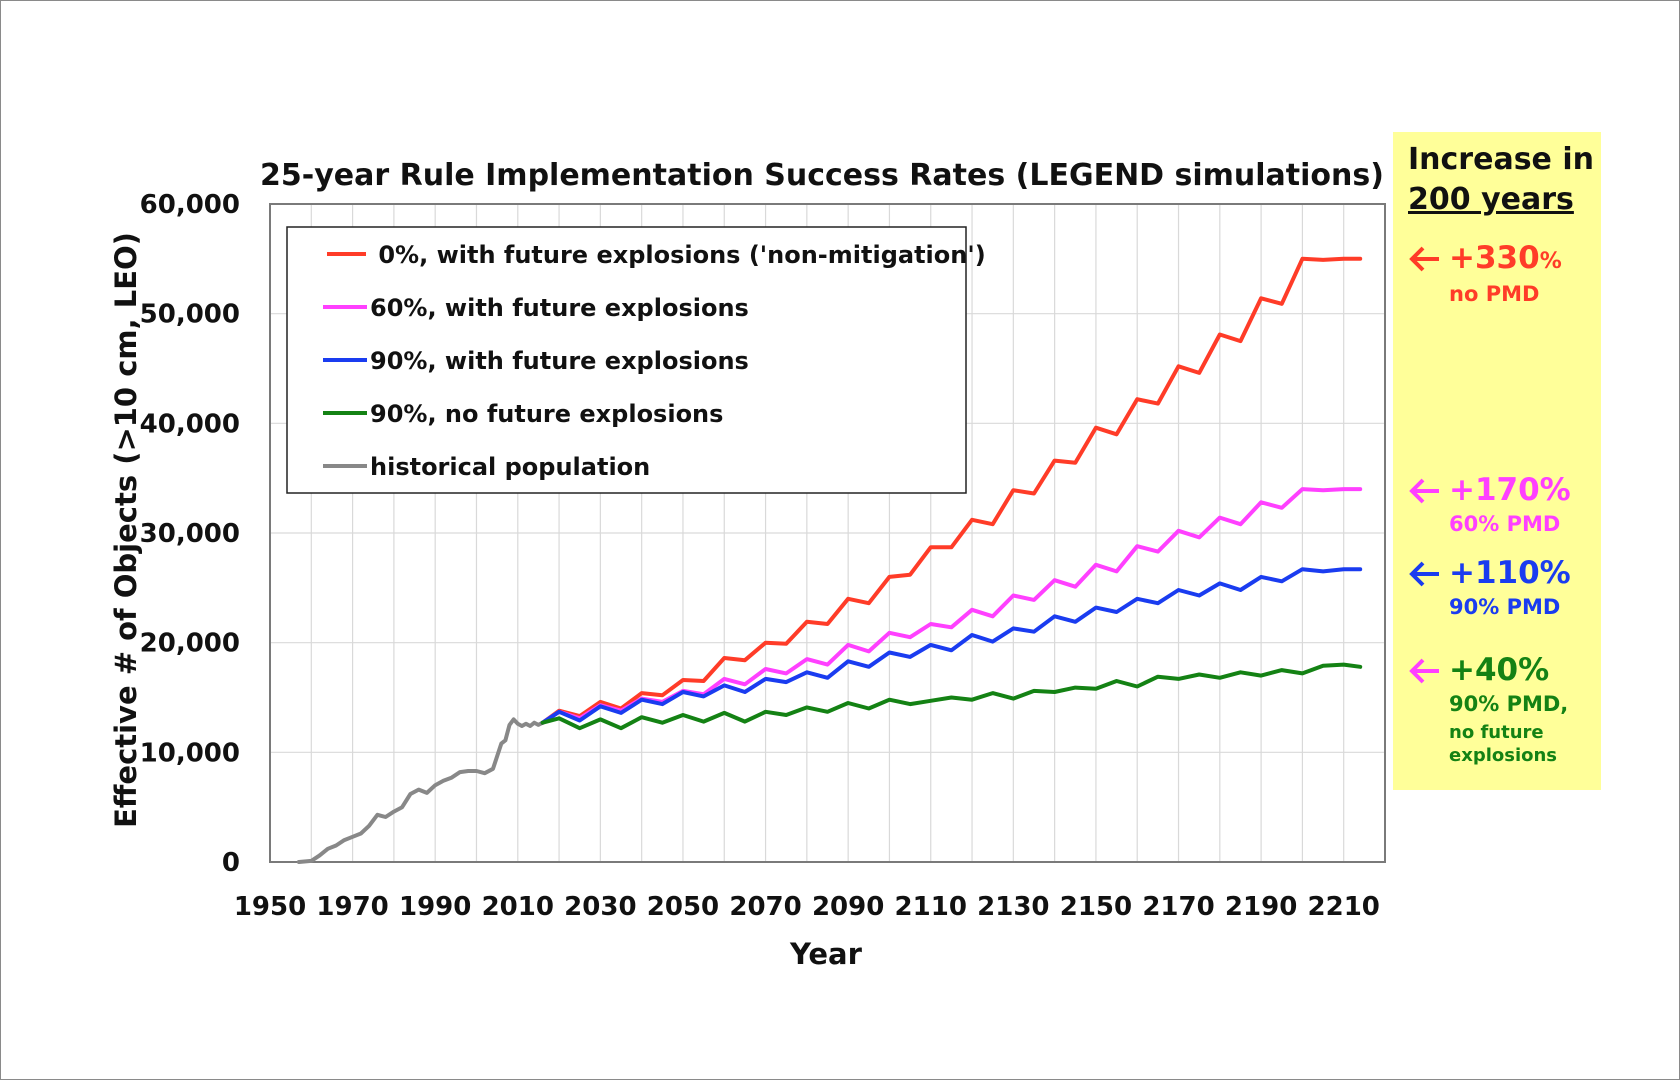 This screenshot has height=1080, width=1680. I want to click on x-tick-label: 1990, so click(435, 907).